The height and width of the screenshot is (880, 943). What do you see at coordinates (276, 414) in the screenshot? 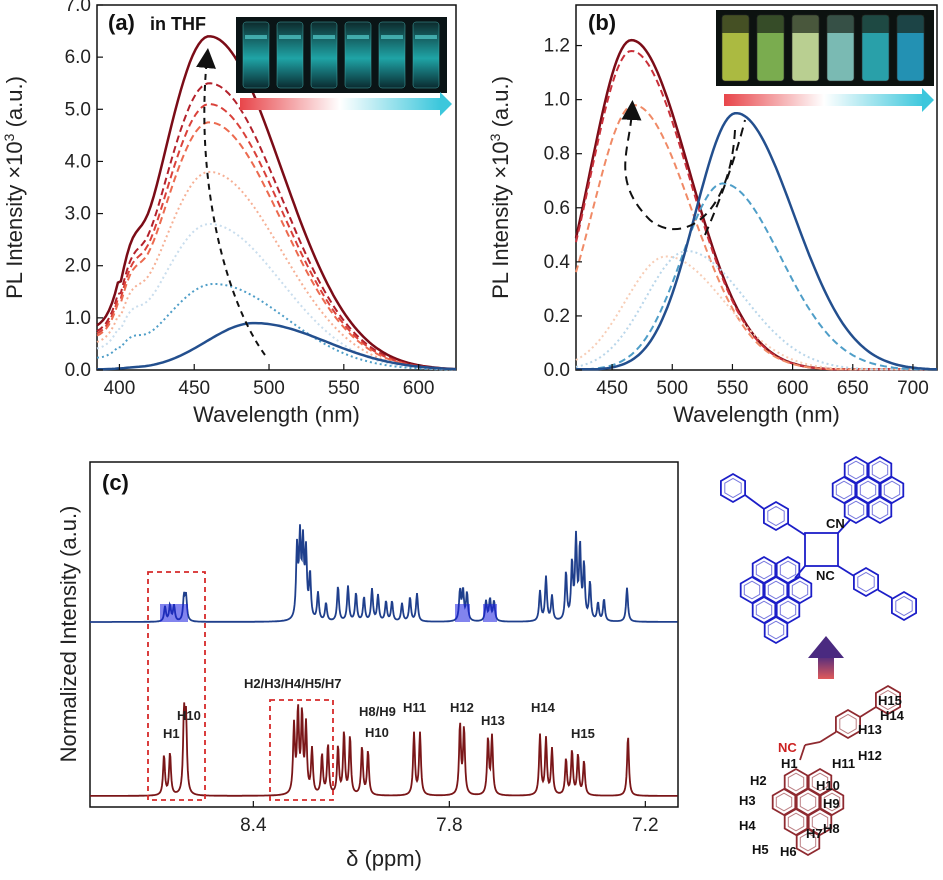
I see `x-axis-label: Wavelength (nm)` at bounding box center [276, 414].